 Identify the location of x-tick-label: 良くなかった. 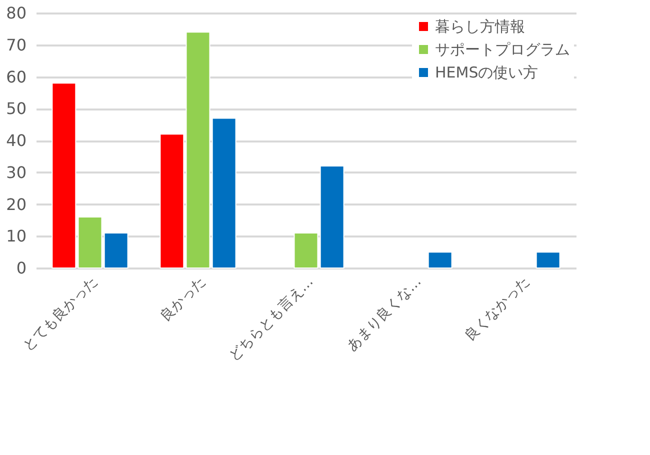
(497, 309).